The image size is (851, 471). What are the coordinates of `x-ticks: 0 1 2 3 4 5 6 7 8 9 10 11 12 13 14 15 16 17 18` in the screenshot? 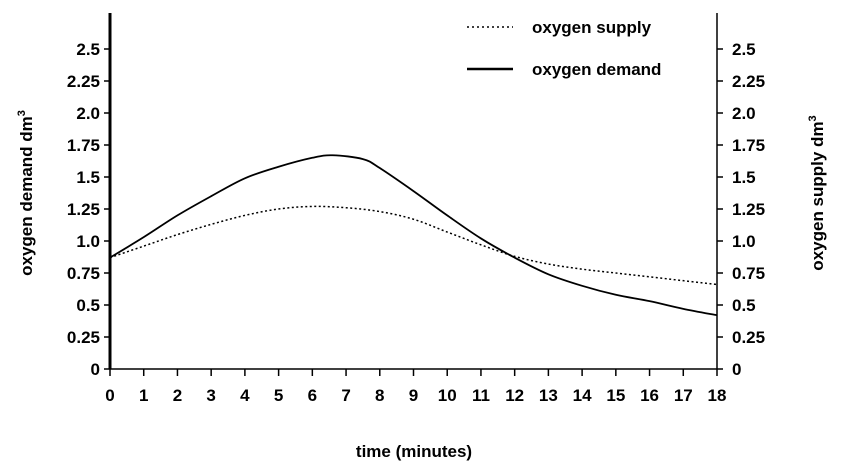 It's located at (415, 387).